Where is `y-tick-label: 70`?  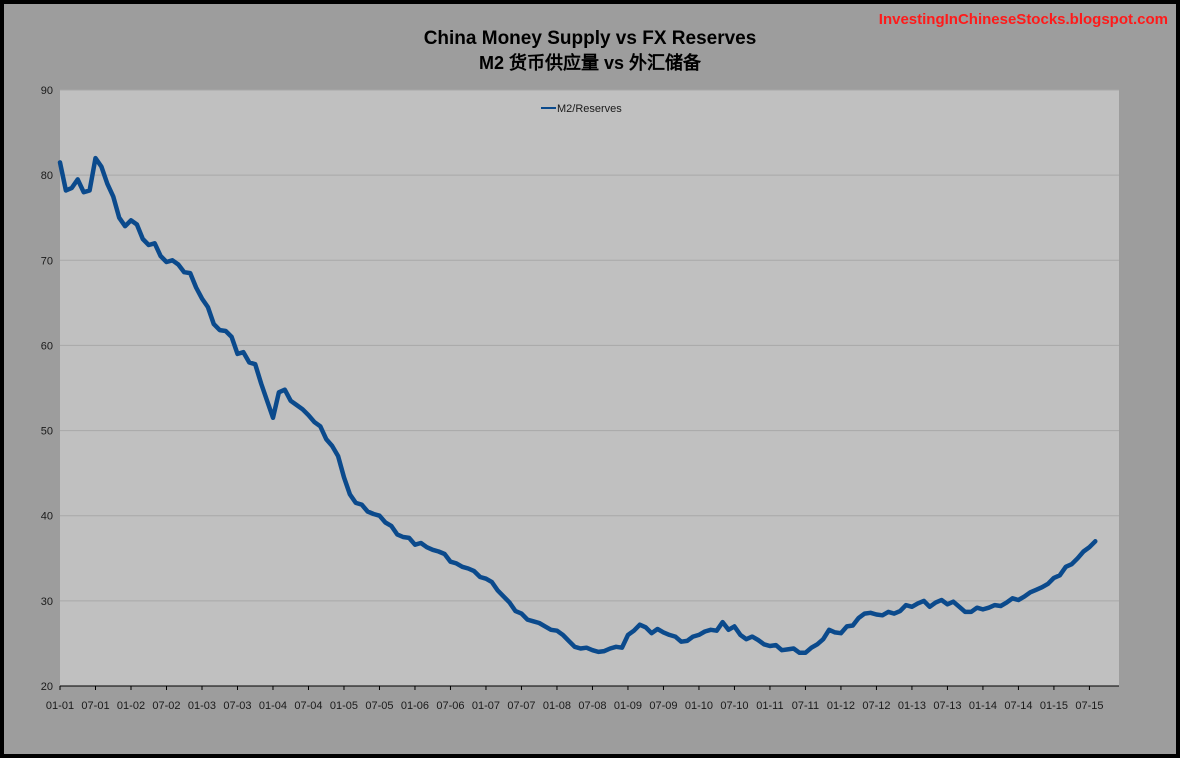
y-tick-label: 70 is located at coordinates (47, 261).